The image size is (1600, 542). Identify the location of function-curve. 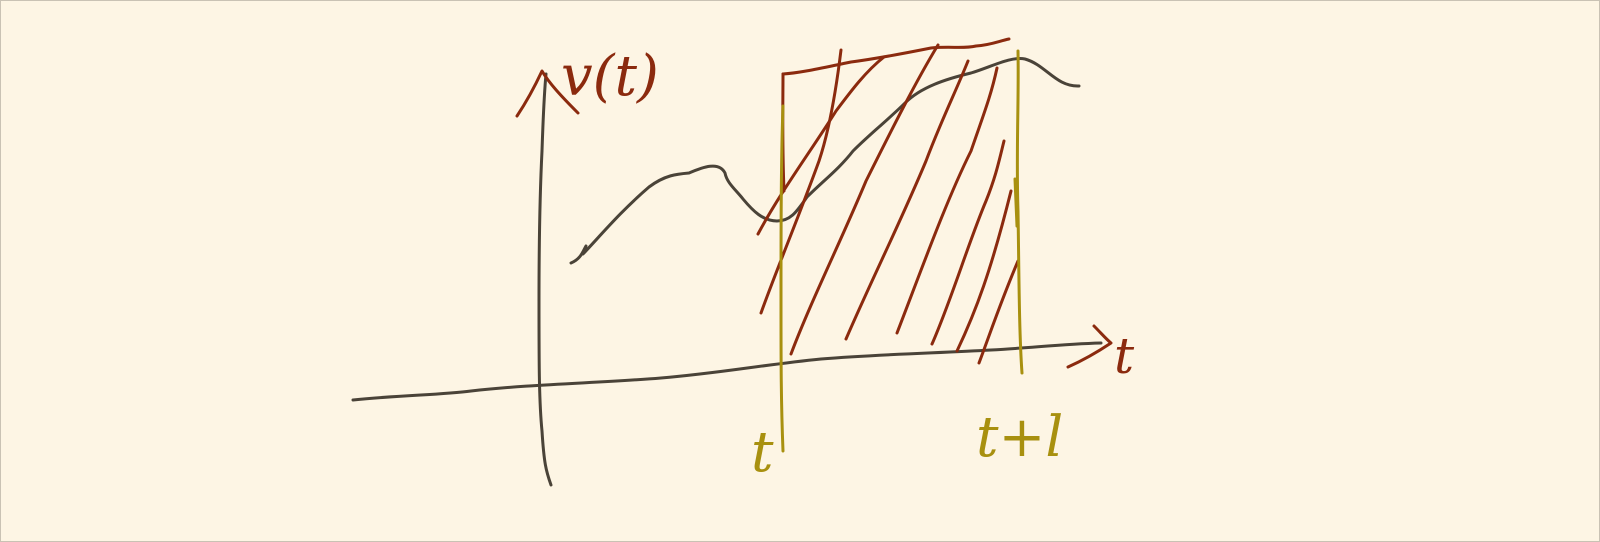
(825, 161).